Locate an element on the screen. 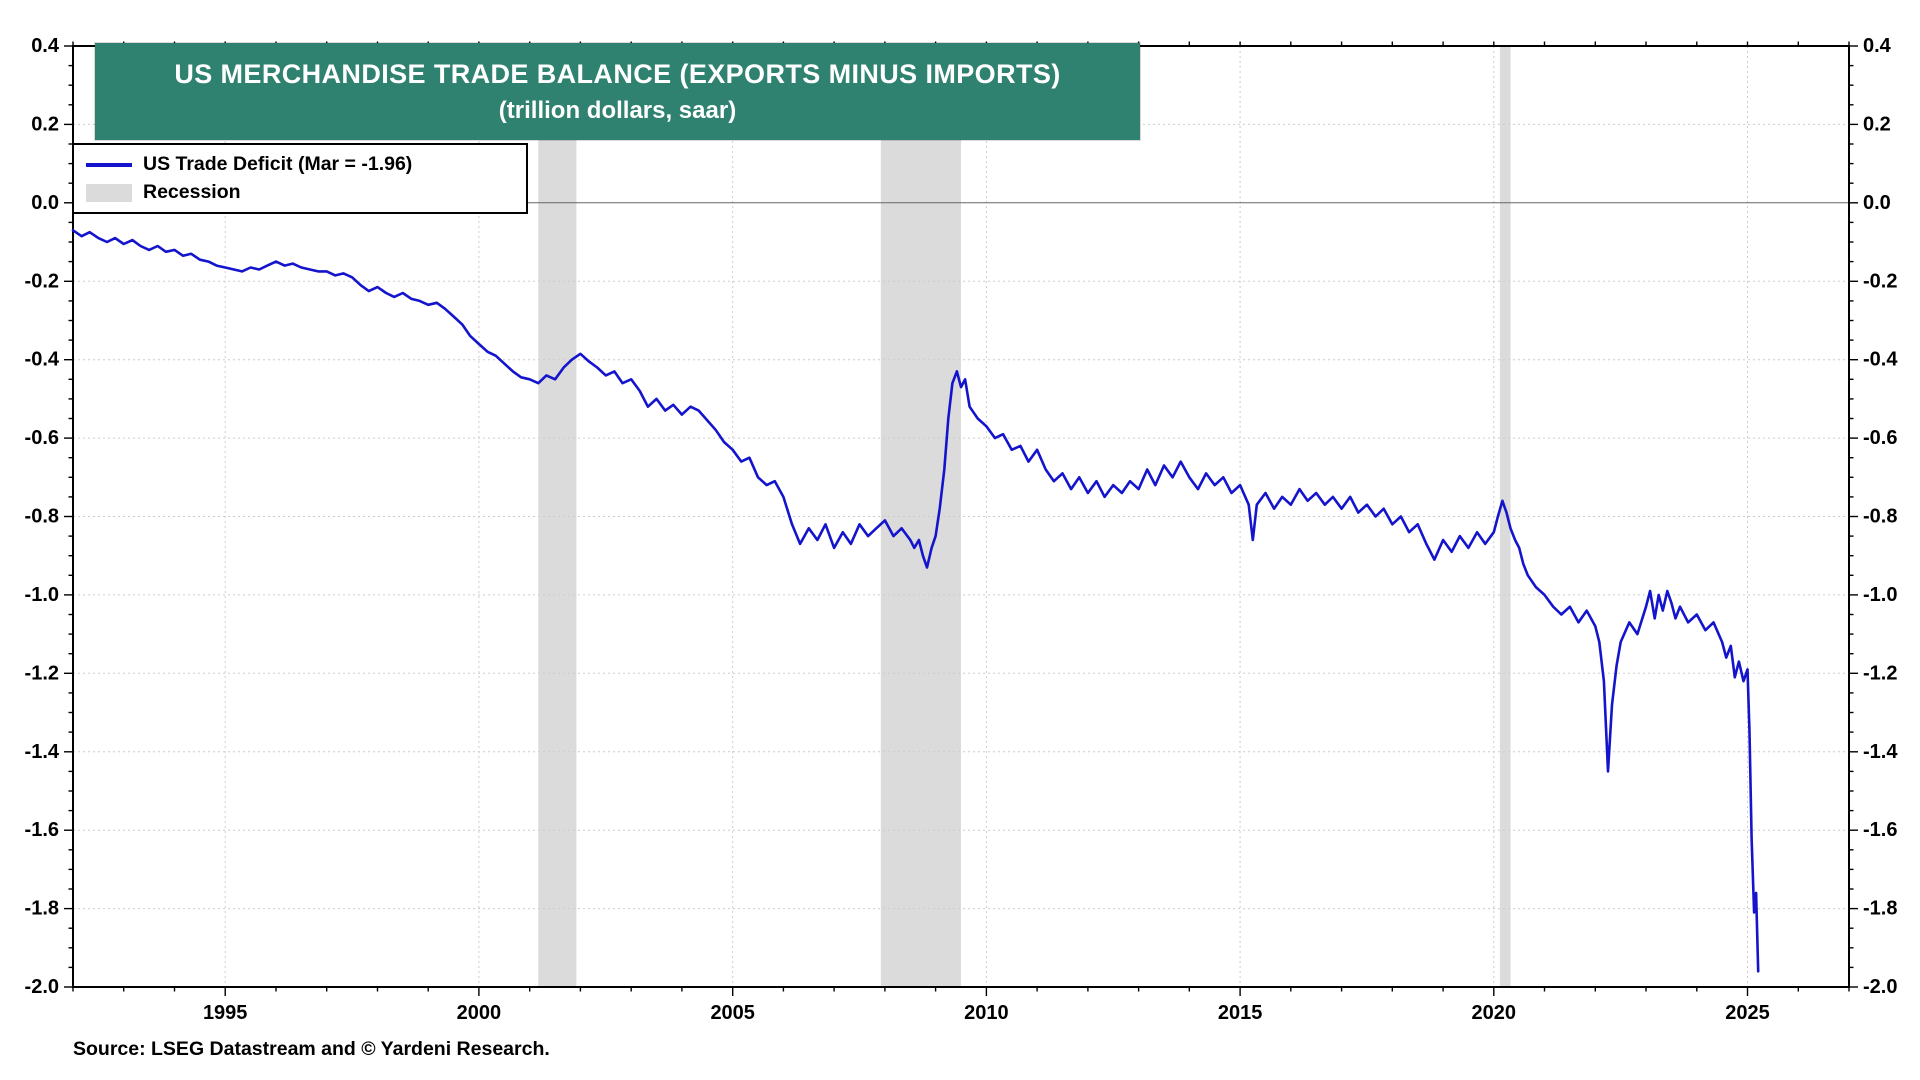  svg-text: 2010 is located at coordinates (986, 1013).